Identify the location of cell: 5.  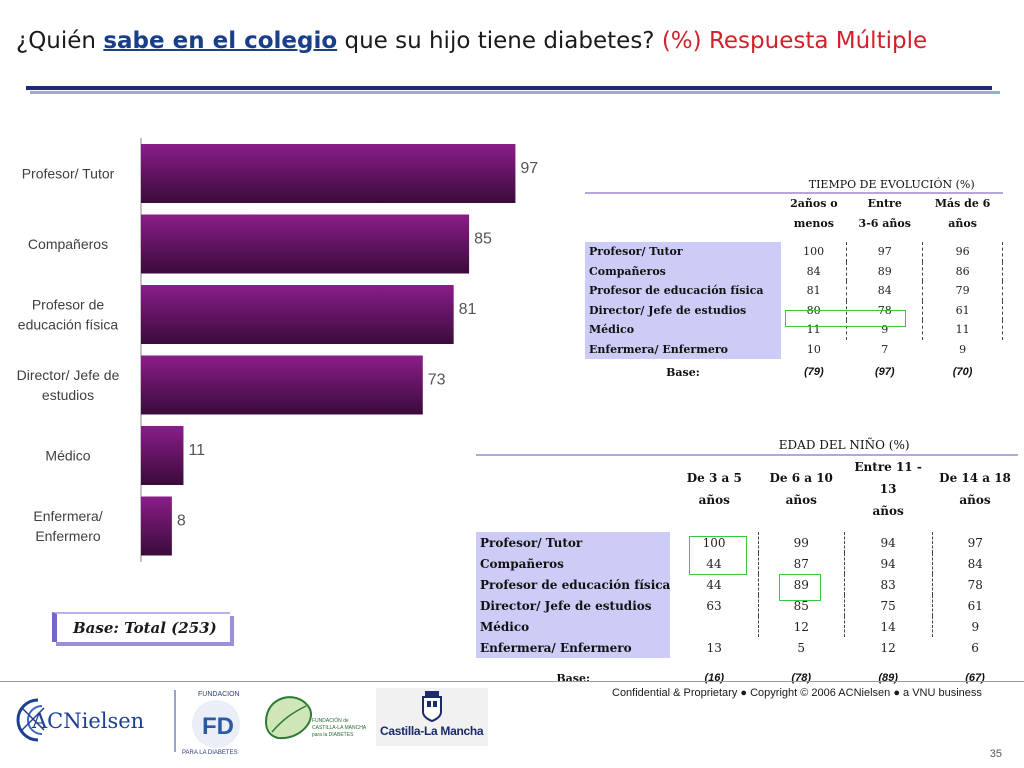
(801, 647).